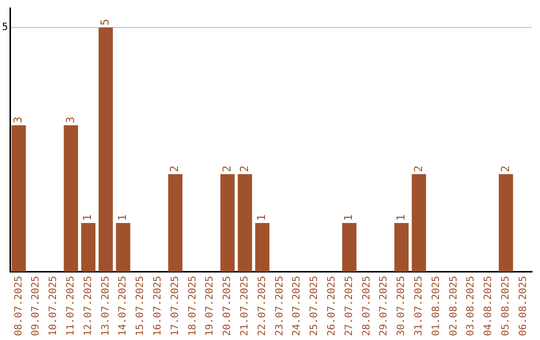 The image size is (540, 340). Describe the element at coordinates (471, 306) in the screenshot. I see `x-tick-label: 03.08.2025` at that location.